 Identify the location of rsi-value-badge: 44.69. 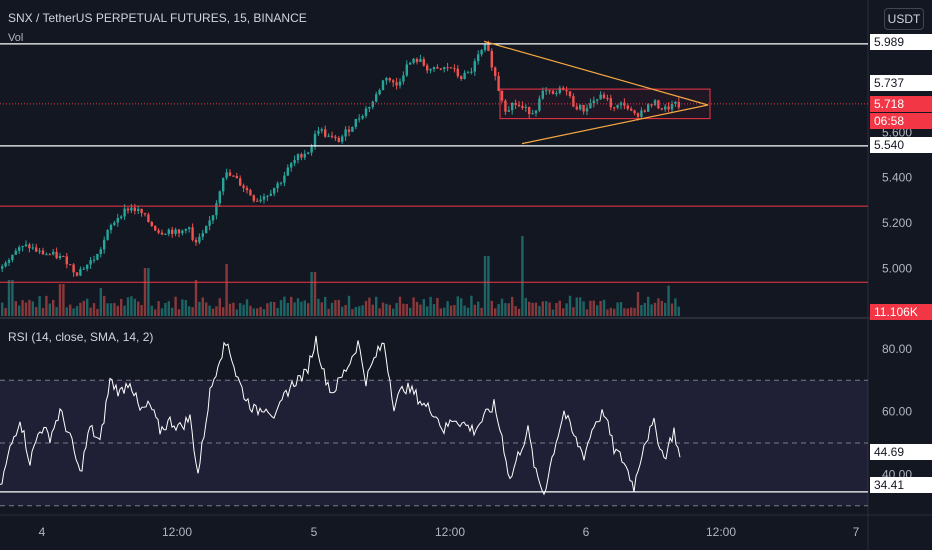
(901, 452).